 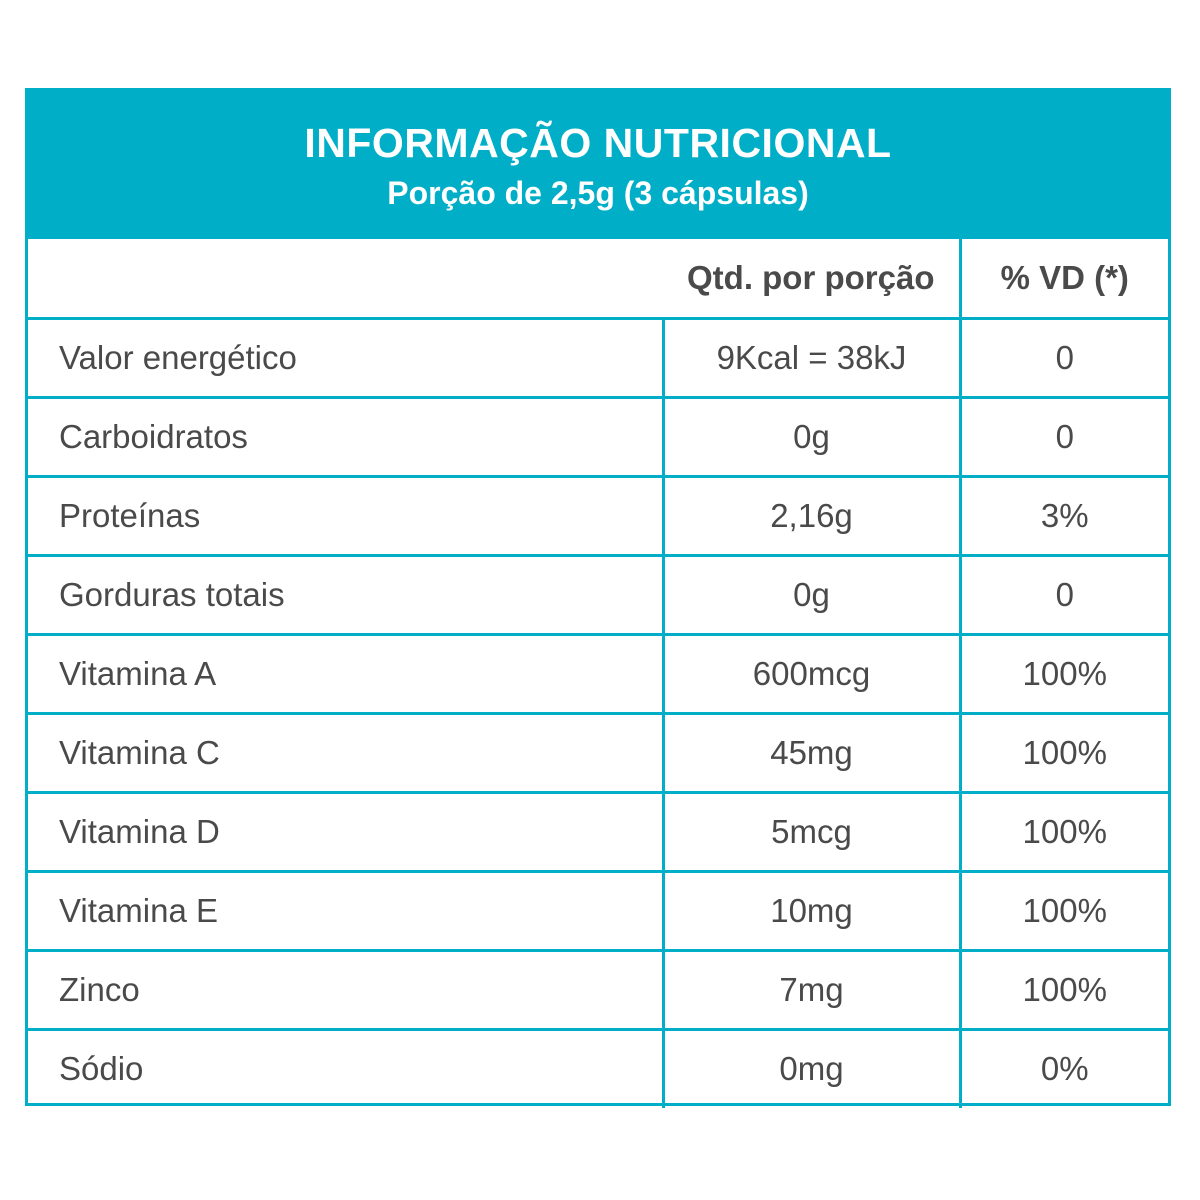 What do you see at coordinates (598, 143) in the screenshot?
I see `table-title: INFORMAÇÃO NUTRICIONAL` at bounding box center [598, 143].